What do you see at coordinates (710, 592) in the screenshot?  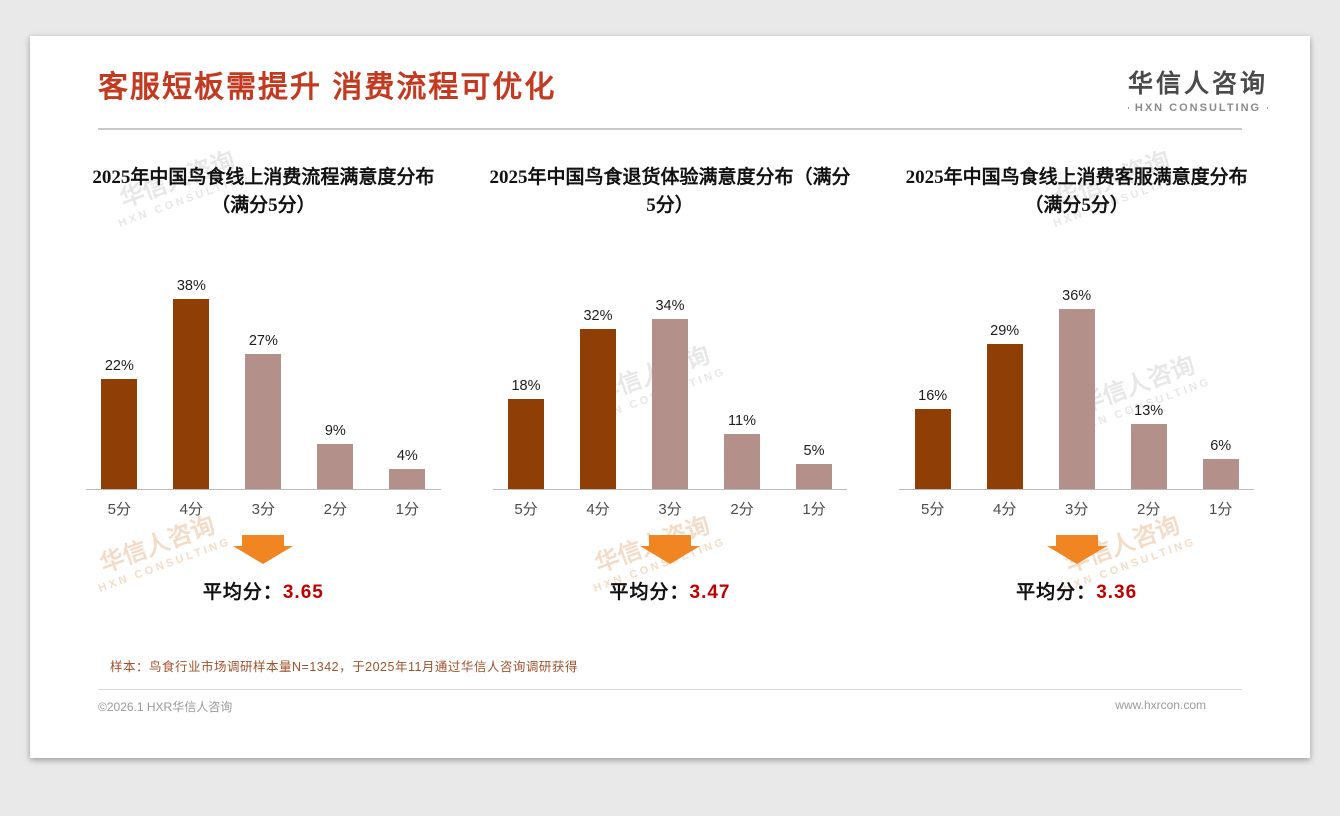 I see `average-value: 3.47` at bounding box center [710, 592].